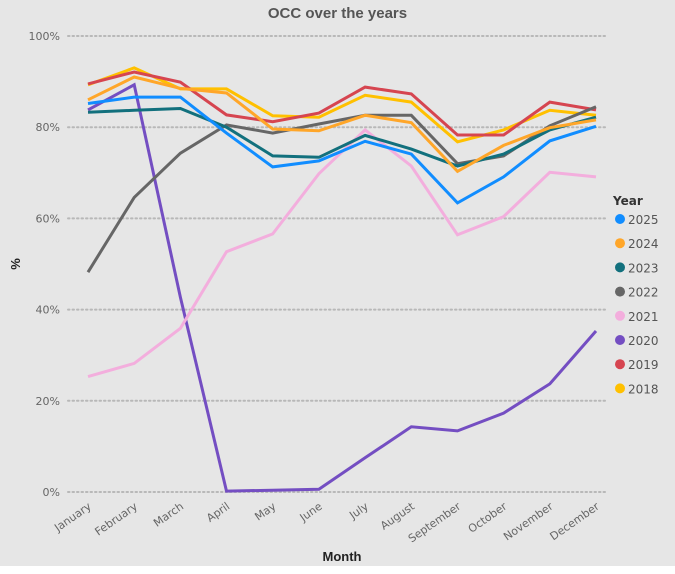  Describe the element at coordinates (44, 264) in the screenshot. I see `y-axis-ticks: 0% 20% 40% 60% 80% 100%` at that location.